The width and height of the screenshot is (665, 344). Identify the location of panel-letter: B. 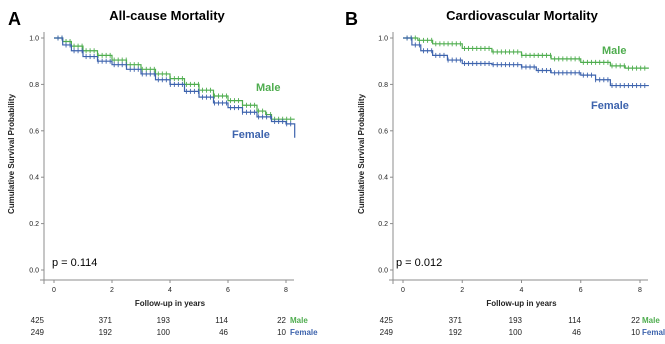
(351, 19).